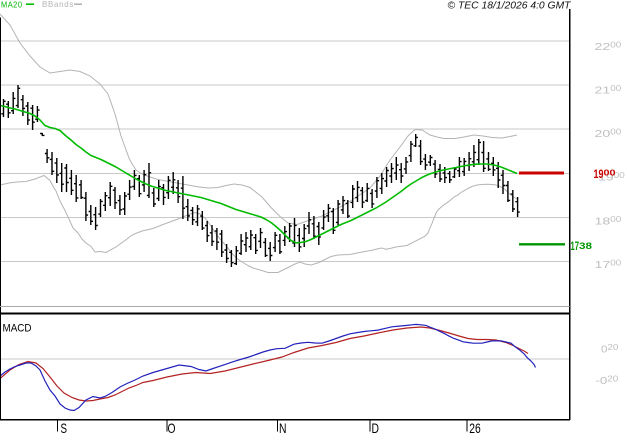 Image resolution: width=627 pixels, height=445 pixels. What do you see at coordinates (610, 349) in the screenshot?
I see `svg-text: 020` at bounding box center [610, 349].